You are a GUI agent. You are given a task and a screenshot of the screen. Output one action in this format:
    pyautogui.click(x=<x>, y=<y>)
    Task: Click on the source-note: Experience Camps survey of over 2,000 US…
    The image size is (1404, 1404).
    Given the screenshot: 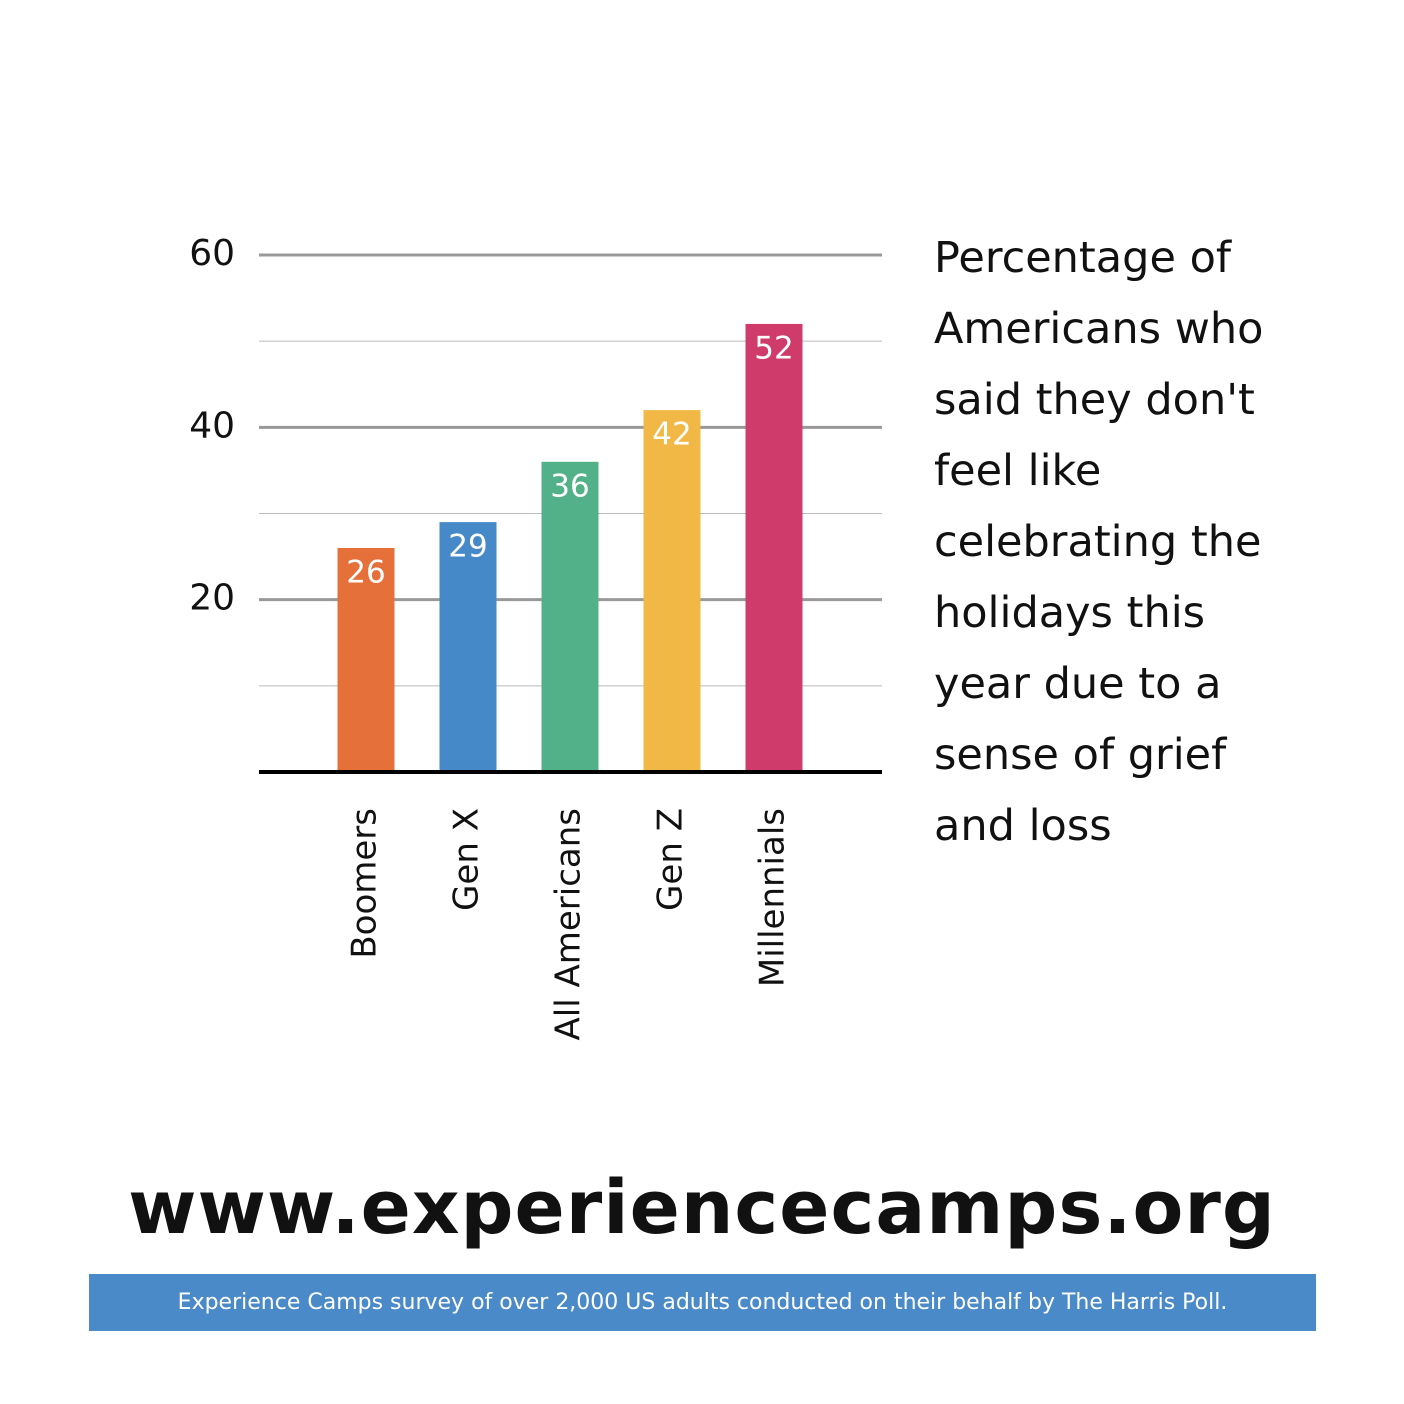 What is the action you would take?
    pyautogui.click(x=702, y=1302)
    